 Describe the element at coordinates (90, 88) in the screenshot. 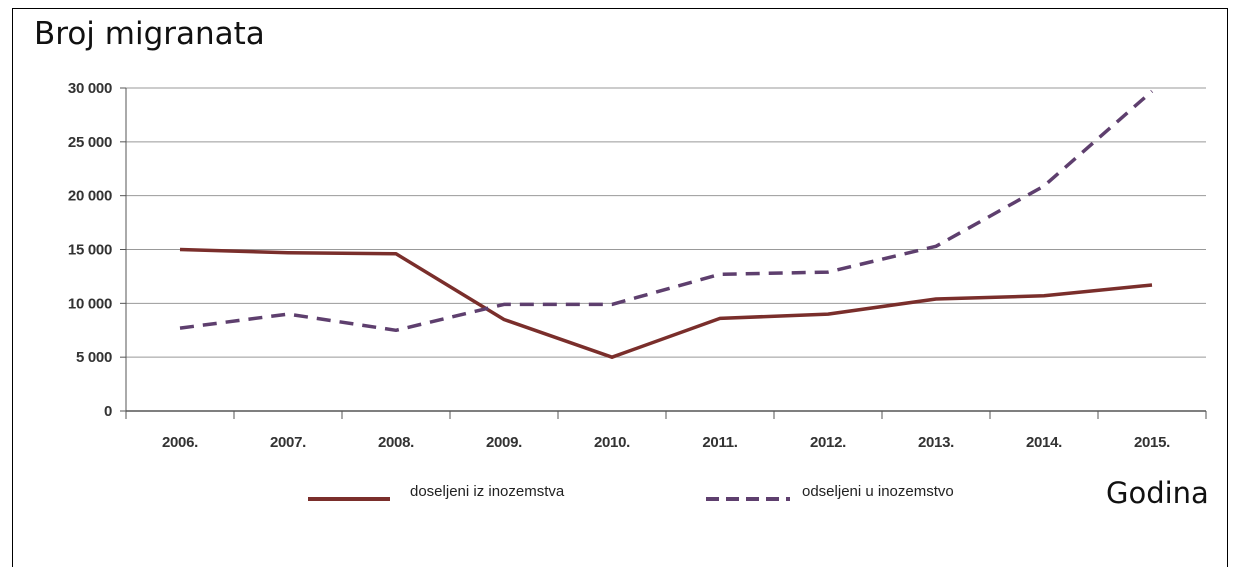

I see `y-tick-label: 30 000` at that location.